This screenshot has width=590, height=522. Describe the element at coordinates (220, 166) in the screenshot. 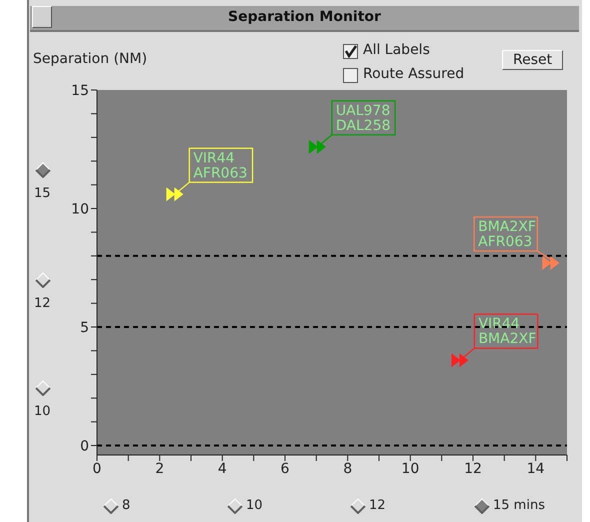

I see `annotation: VIR44 AFR063` at that location.